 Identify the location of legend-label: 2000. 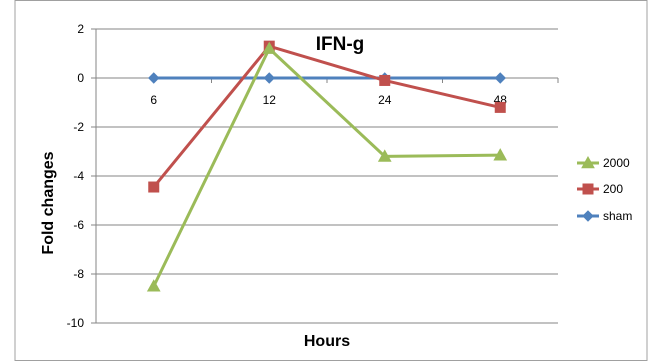
(616, 163).